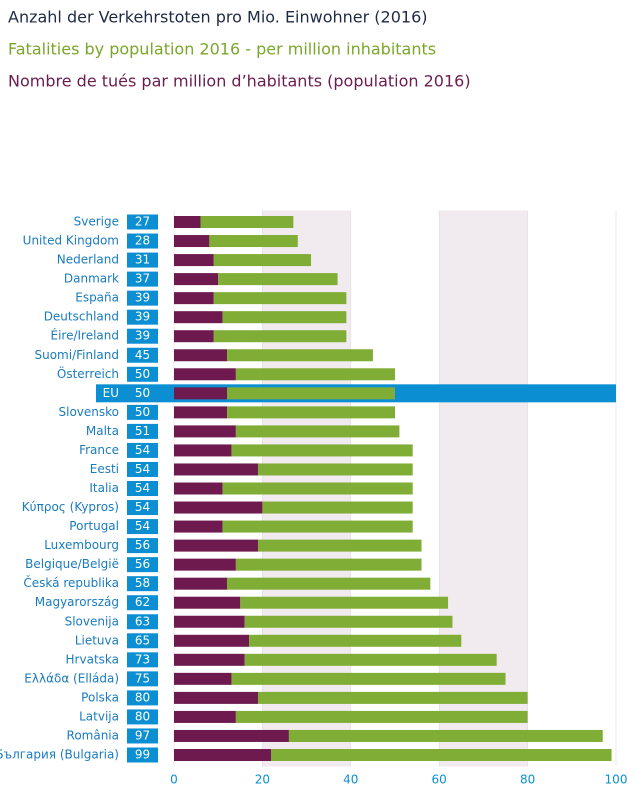 This screenshot has width=636, height=804. What do you see at coordinates (174, 780) in the screenshot?
I see `x-tick-label: 0` at bounding box center [174, 780].